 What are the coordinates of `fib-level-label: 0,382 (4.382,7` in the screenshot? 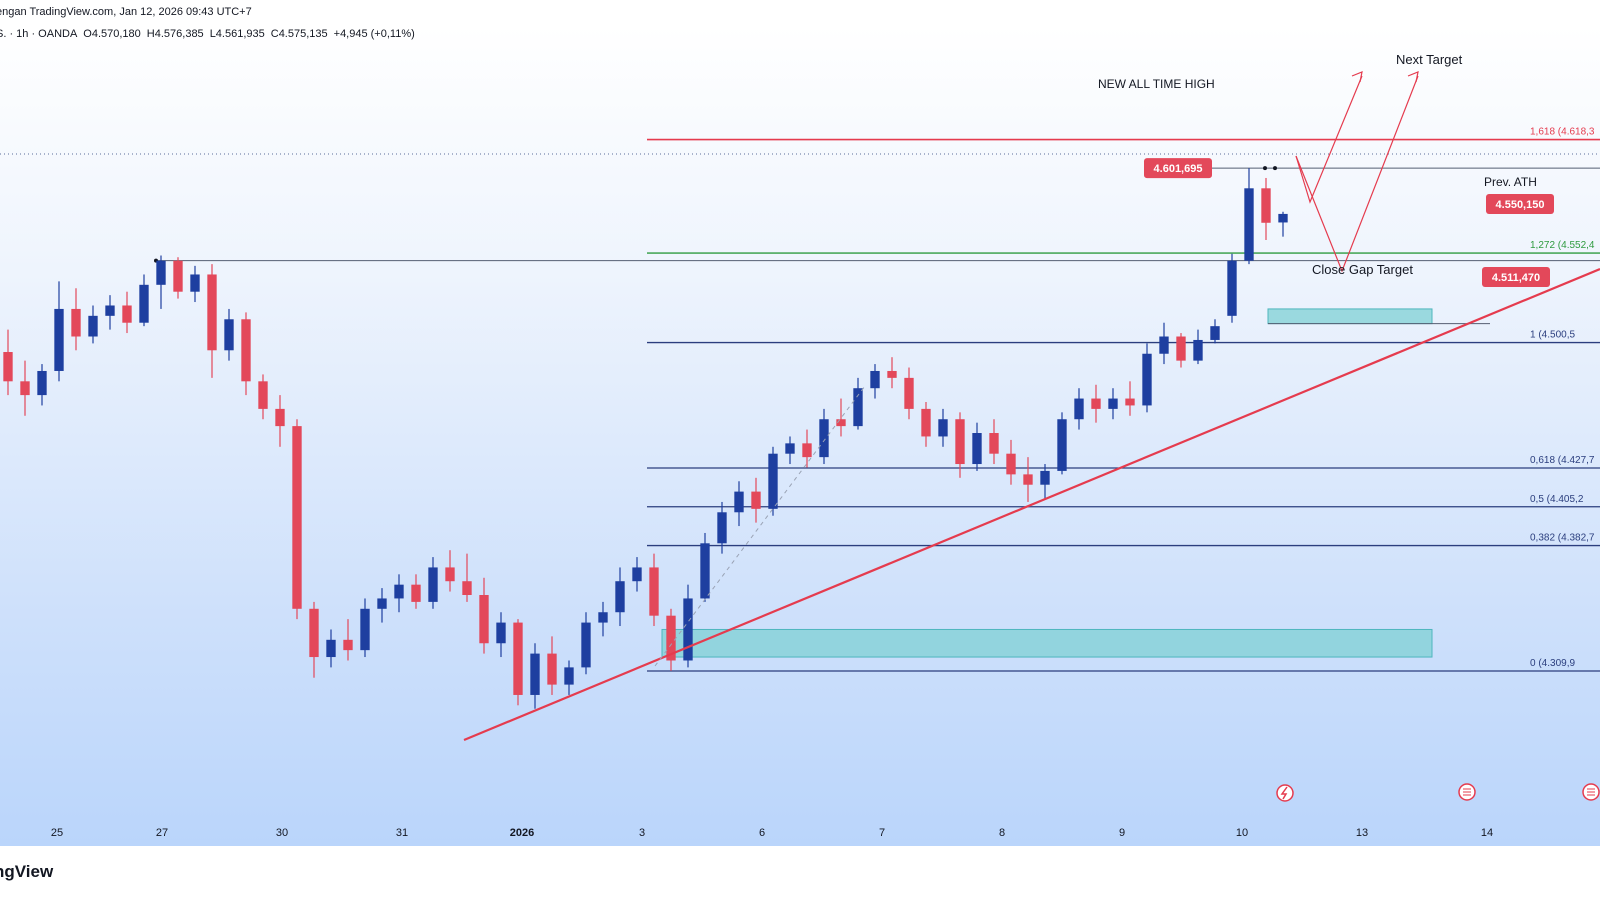 It's located at (1562, 538).